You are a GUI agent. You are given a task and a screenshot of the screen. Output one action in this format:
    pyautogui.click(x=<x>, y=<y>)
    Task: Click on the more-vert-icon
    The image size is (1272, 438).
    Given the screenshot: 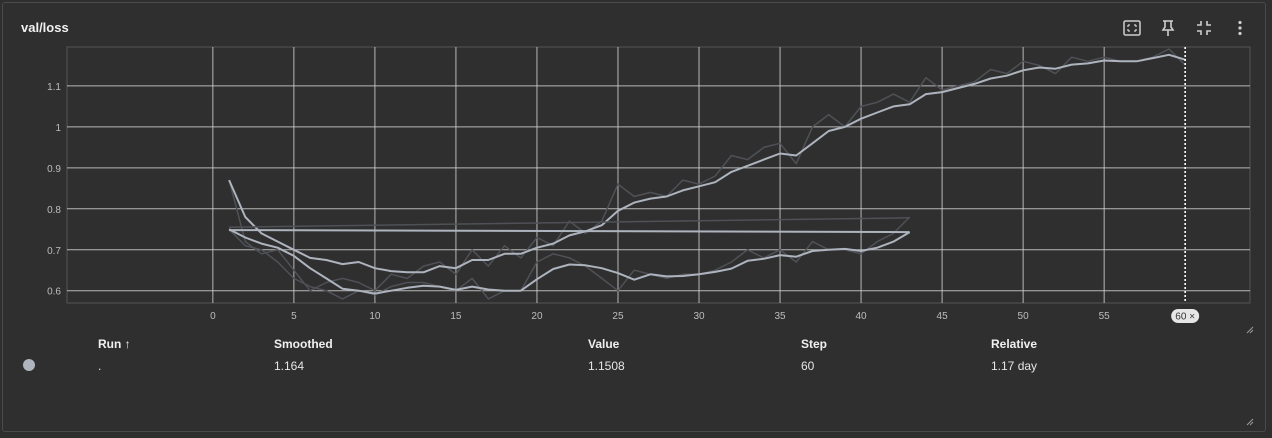 What is the action you would take?
    pyautogui.click(x=1240, y=28)
    